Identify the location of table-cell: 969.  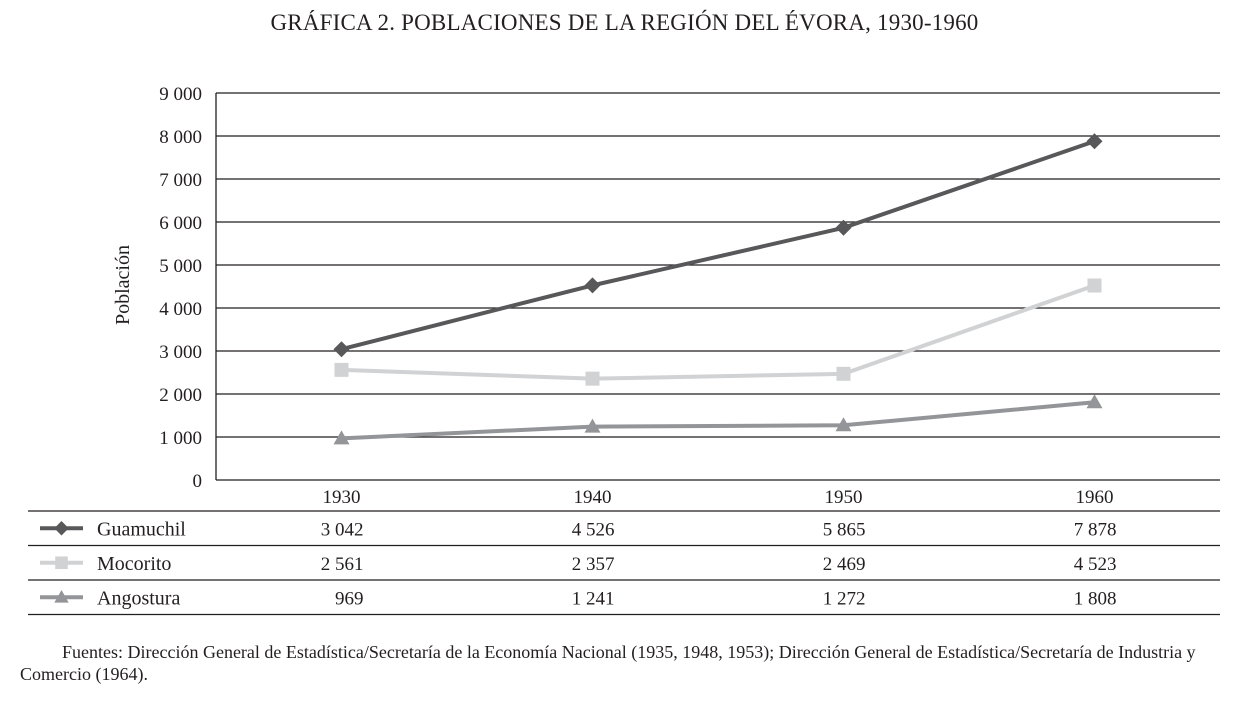
(349, 598).